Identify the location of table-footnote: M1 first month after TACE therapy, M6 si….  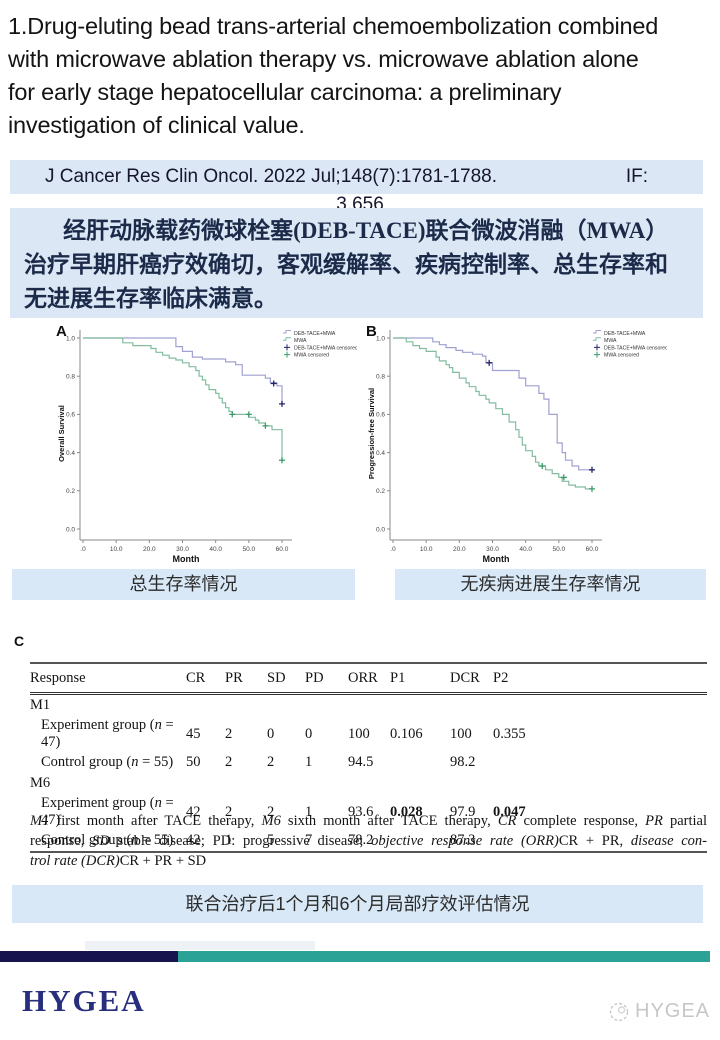
(369, 841).